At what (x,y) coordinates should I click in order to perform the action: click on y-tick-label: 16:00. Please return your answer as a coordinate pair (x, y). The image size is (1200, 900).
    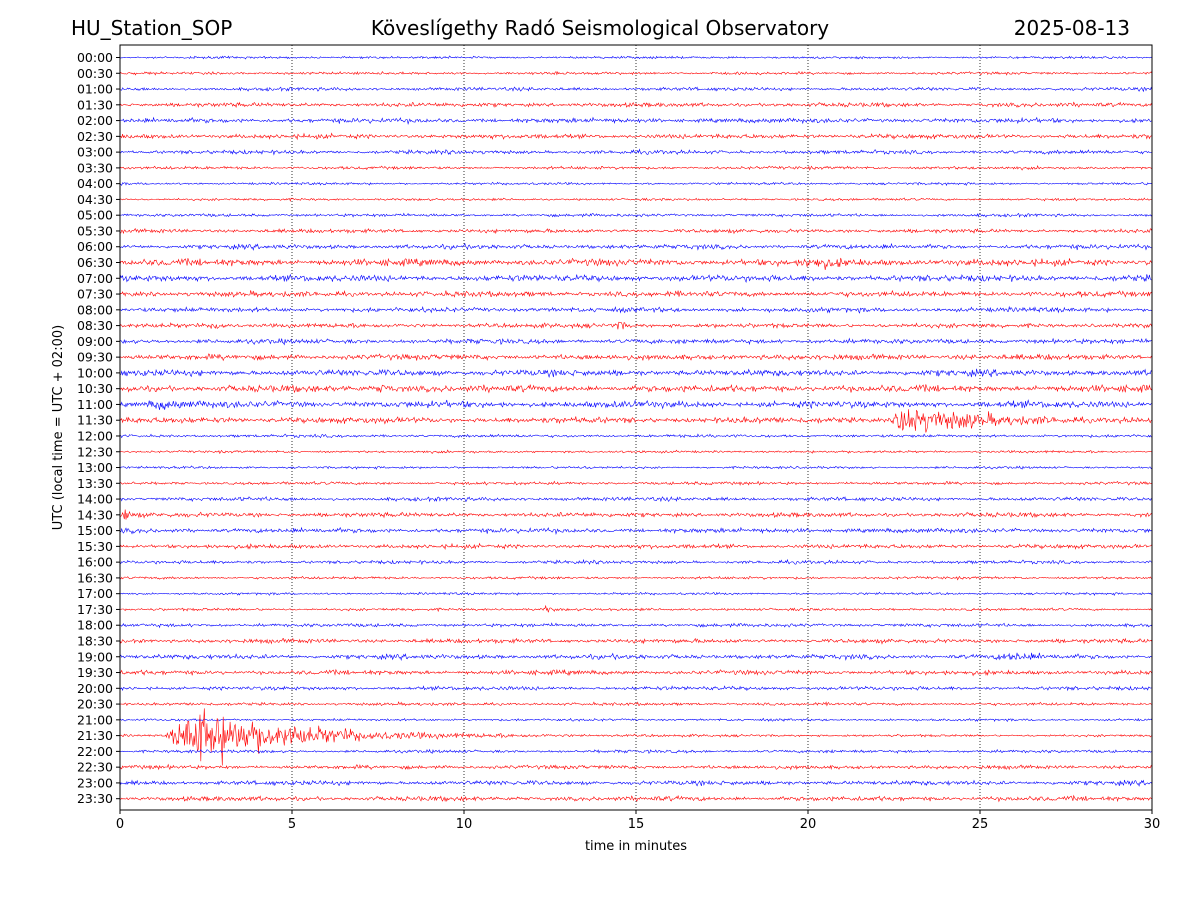
    Looking at the image, I should click on (95, 562).